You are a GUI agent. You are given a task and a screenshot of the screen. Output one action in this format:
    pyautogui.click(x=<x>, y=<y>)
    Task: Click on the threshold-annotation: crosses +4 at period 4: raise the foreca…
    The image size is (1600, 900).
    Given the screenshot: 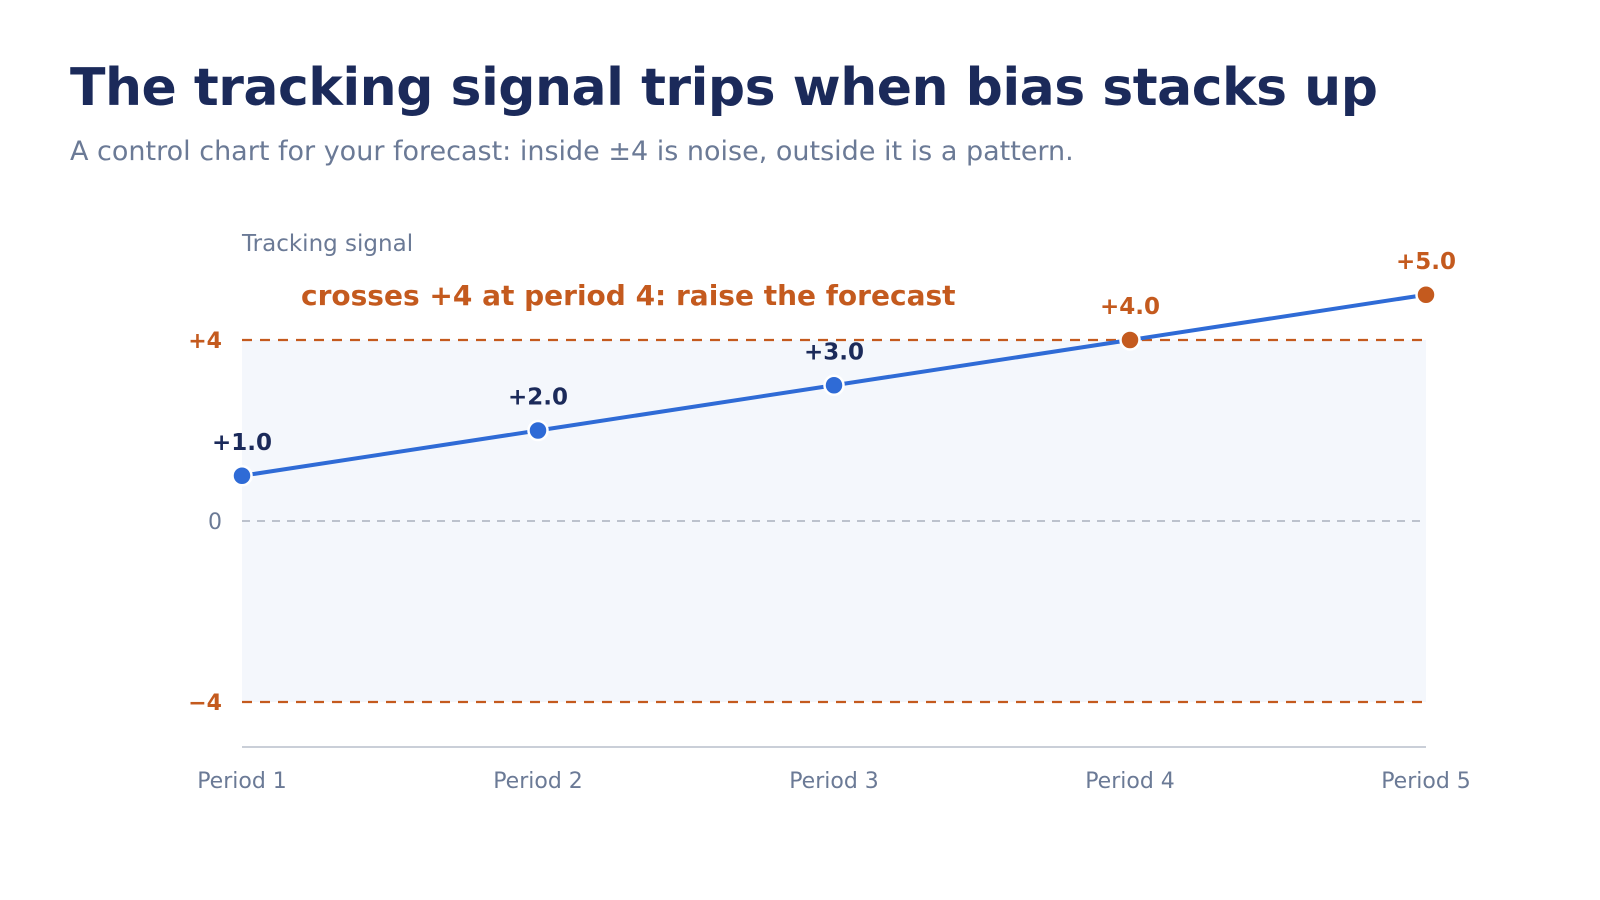 What is the action you would take?
    pyautogui.click(x=628, y=295)
    